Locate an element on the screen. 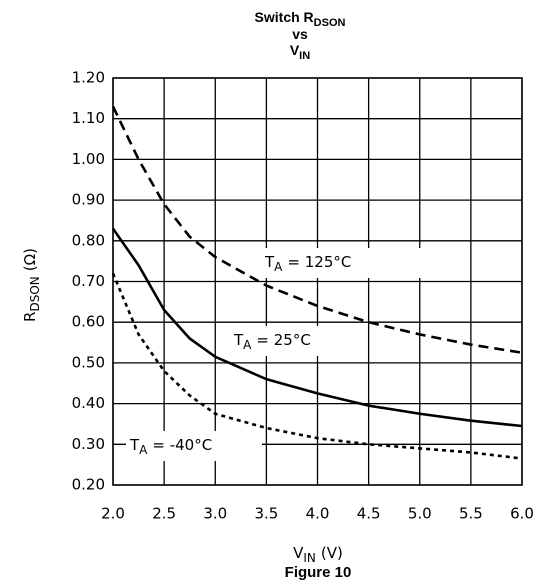  caption: Figure 10 is located at coordinates (318, 572).